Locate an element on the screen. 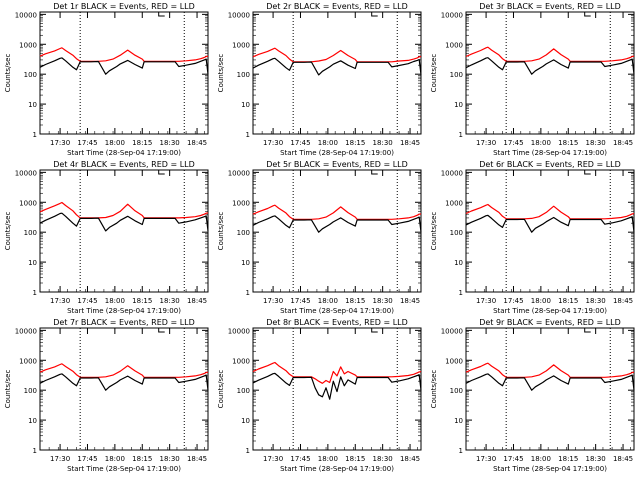  panel-title: Det 2r BLACK = Events, RED = LLD is located at coordinates (337, 6).